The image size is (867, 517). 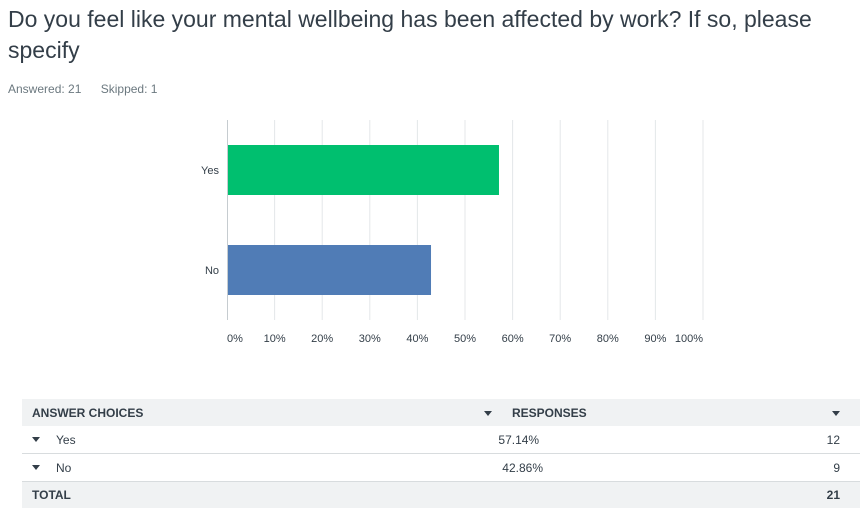 What do you see at coordinates (51, 495) in the screenshot?
I see `total-label: TOTAL` at bounding box center [51, 495].